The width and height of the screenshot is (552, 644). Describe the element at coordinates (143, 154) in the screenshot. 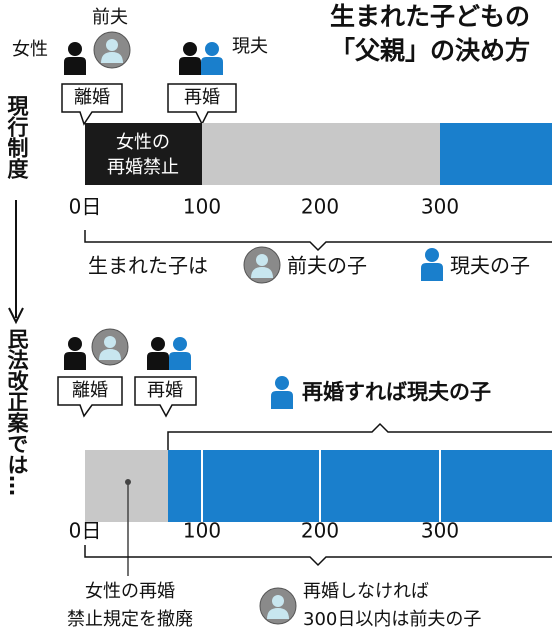

I see `ban-period` at that location.